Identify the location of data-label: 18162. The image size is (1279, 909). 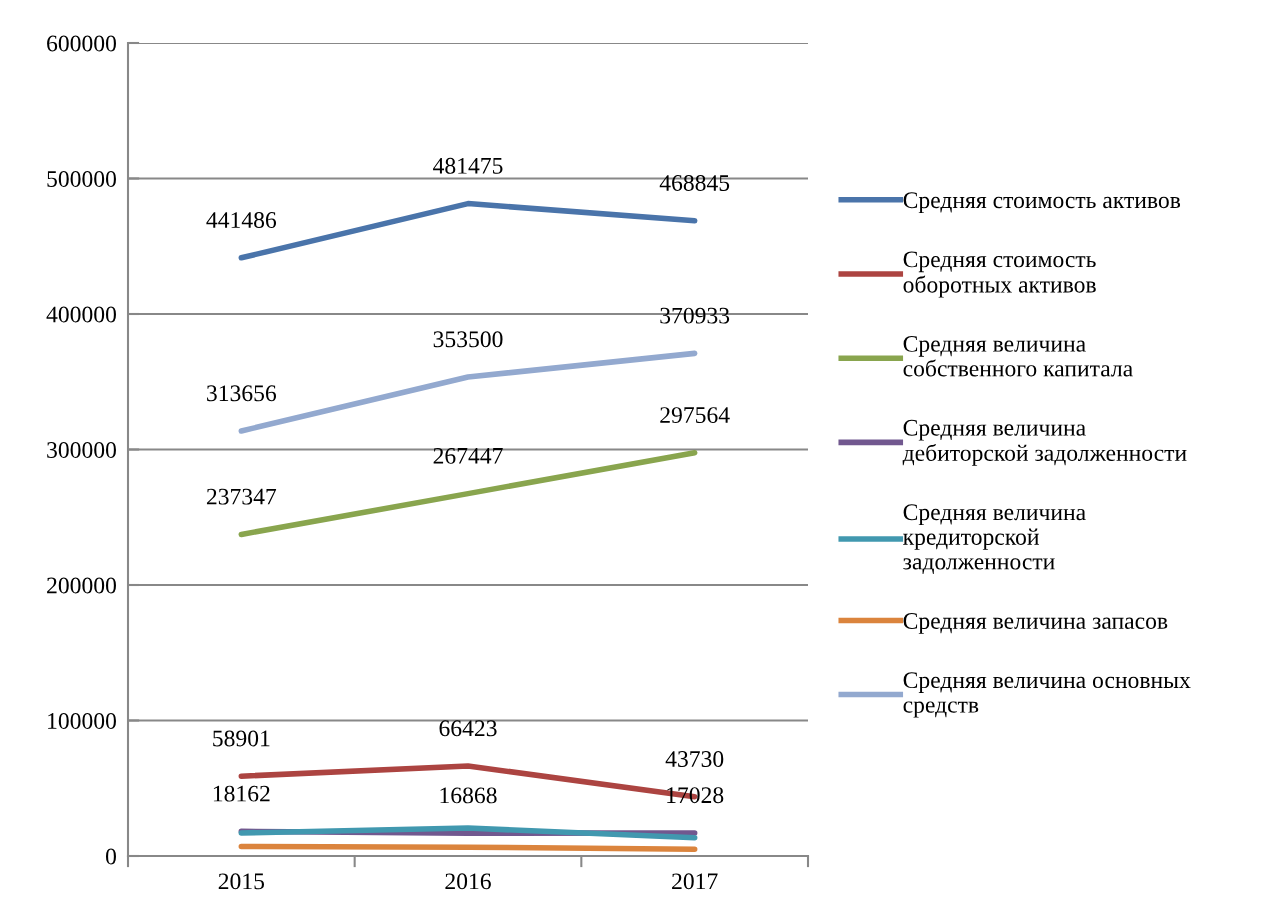
(241, 793).